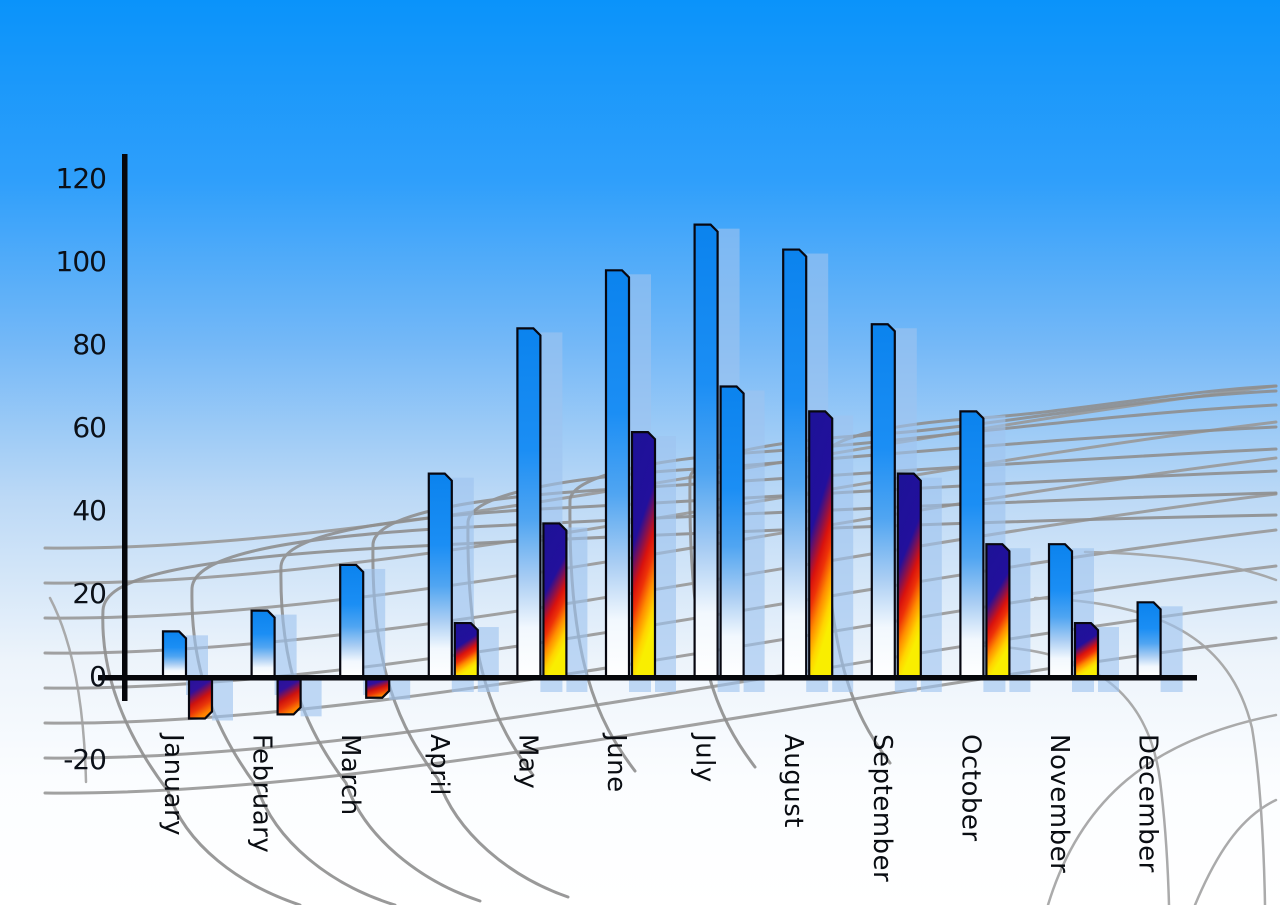 This screenshot has width=1280, height=905. I want to click on x-axis-label-january: January, so click(173, 785).